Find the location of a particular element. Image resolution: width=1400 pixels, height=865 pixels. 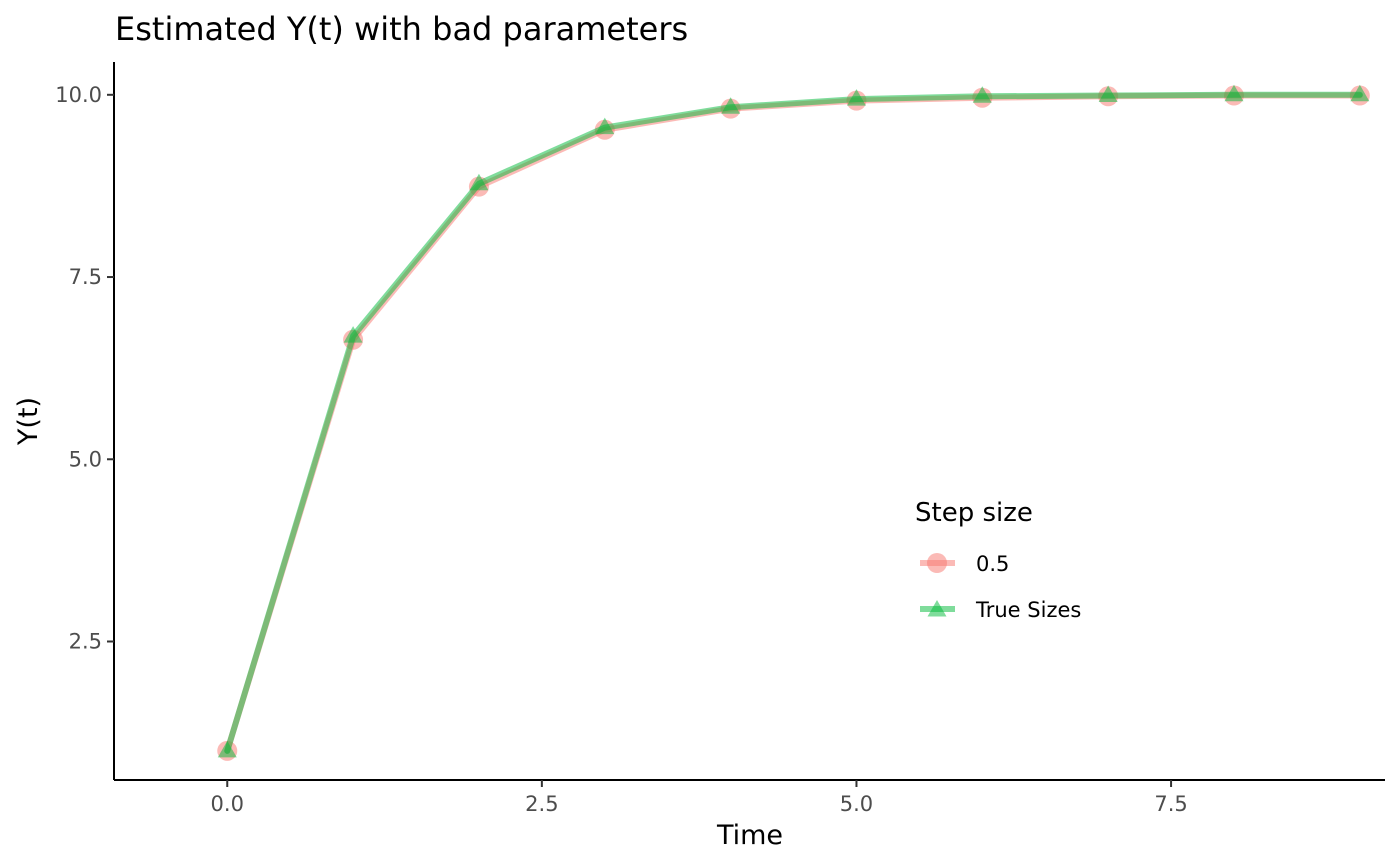

x-tick-label: 2.5 is located at coordinates (541, 804).